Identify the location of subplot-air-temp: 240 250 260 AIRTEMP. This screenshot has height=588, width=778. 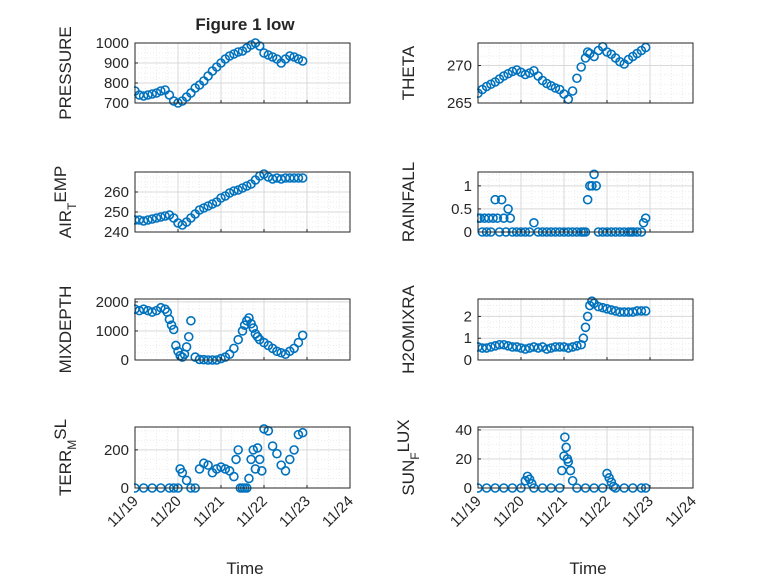
(201, 203).